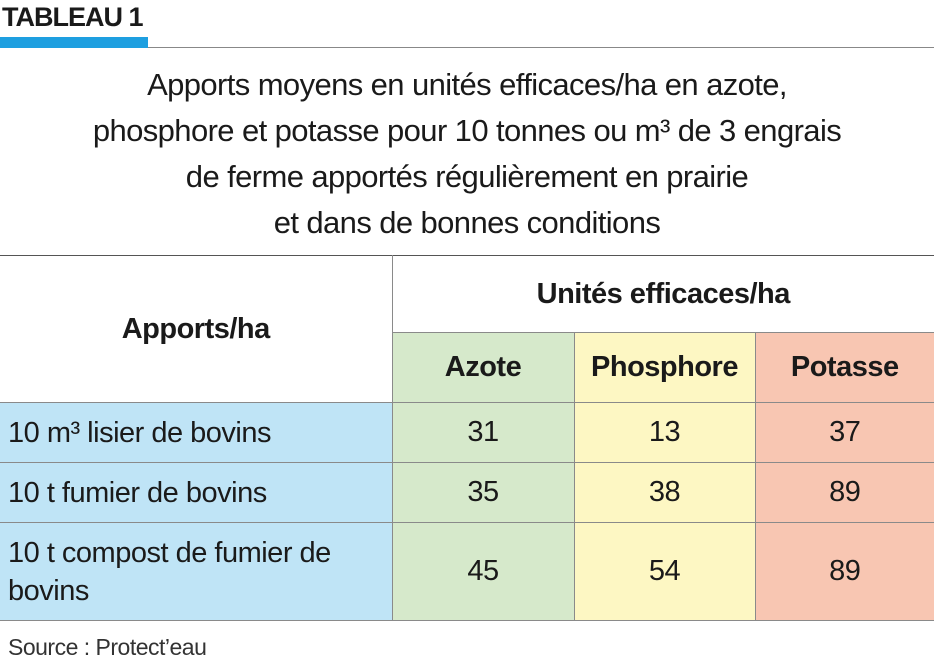 Image resolution: width=934 pixels, height=669 pixels. What do you see at coordinates (74, 42) in the screenshot?
I see `label-bar` at bounding box center [74, 42].